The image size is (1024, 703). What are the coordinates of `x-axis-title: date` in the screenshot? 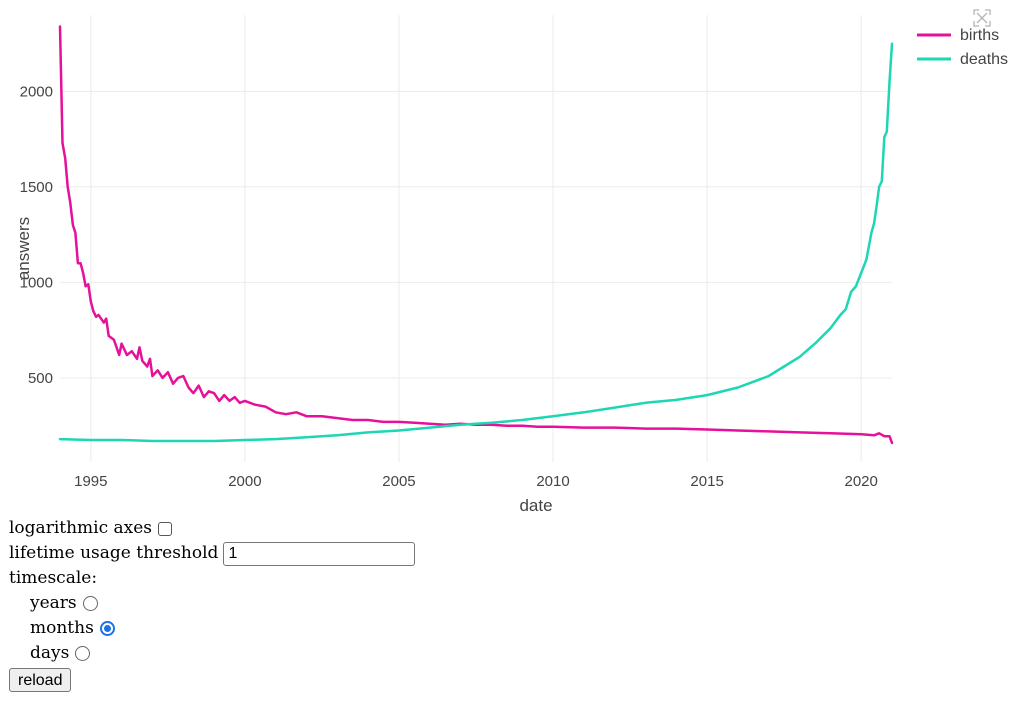 It's located at (535, 505).